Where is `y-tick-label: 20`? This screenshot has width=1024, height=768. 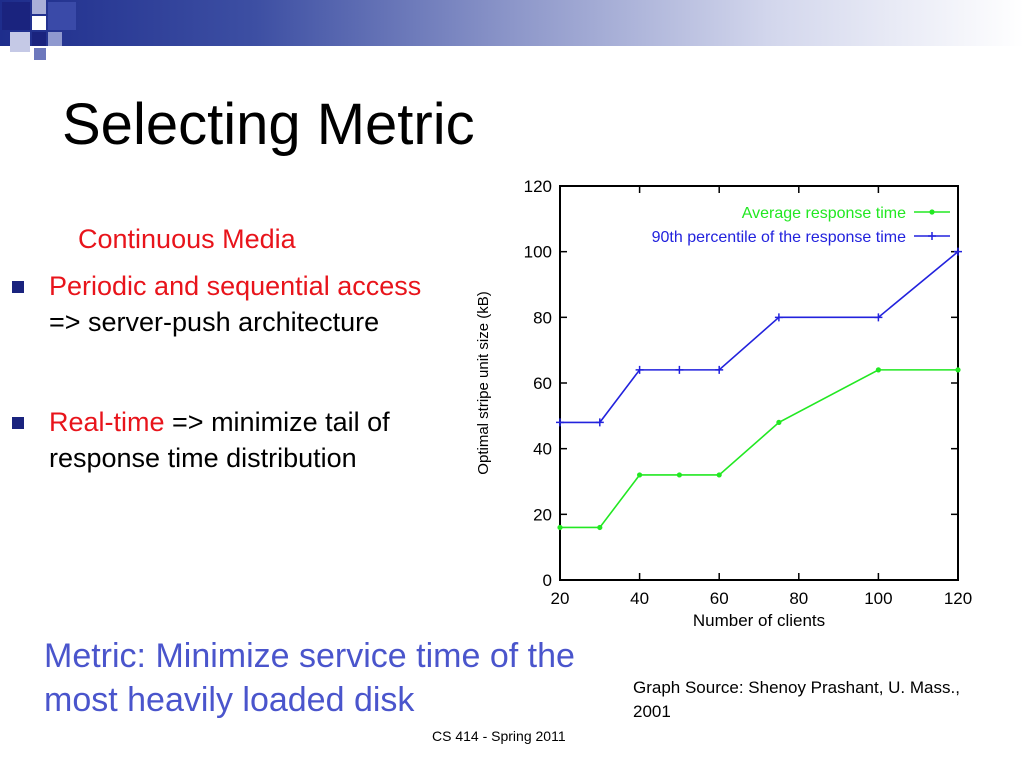 y-tick-label: 20 is located at coordinates (542, 514).